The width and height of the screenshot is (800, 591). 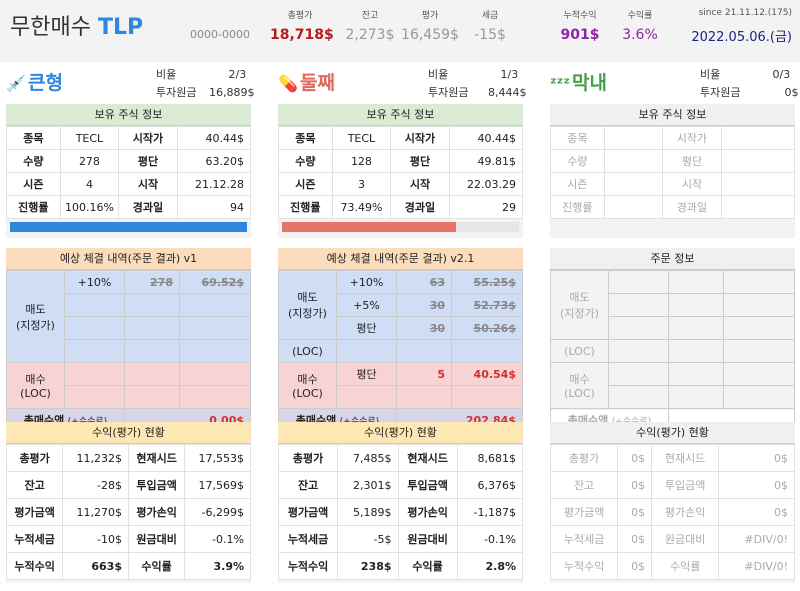 I want to click on profit-label: 투입금액, so click(x=427, y=485).